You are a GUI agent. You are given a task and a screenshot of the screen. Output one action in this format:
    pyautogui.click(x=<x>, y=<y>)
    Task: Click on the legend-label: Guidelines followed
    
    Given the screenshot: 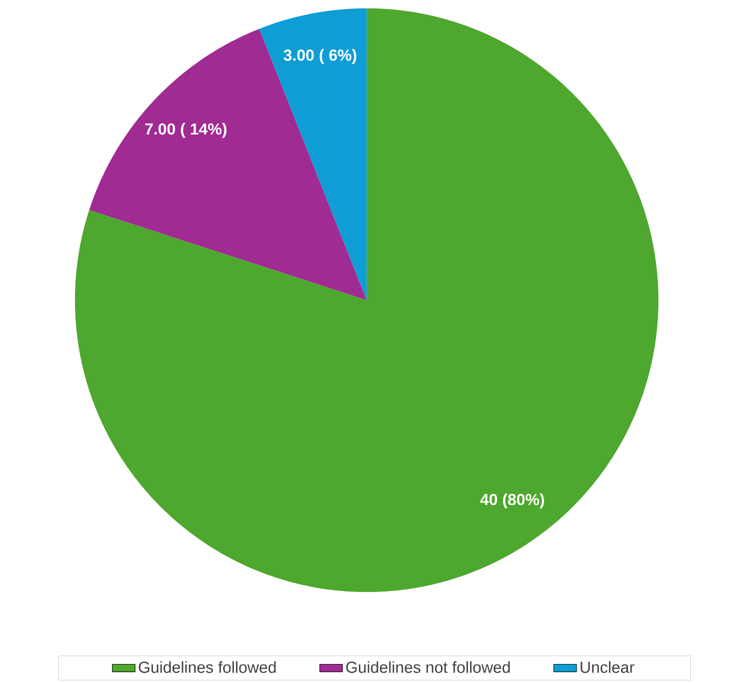 What is the action you would take?
    pyautogui.click(x=207, y=667)
    